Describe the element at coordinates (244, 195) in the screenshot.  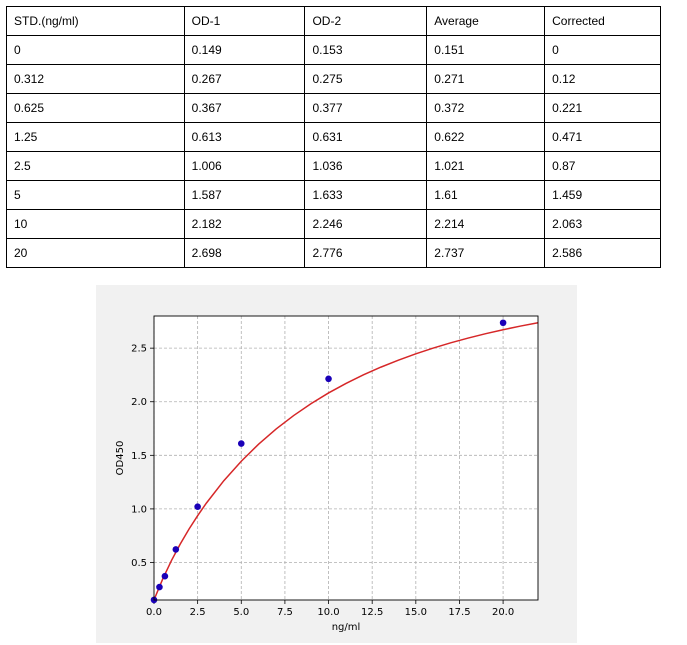
I see `table-cell: 1.587` at that location.